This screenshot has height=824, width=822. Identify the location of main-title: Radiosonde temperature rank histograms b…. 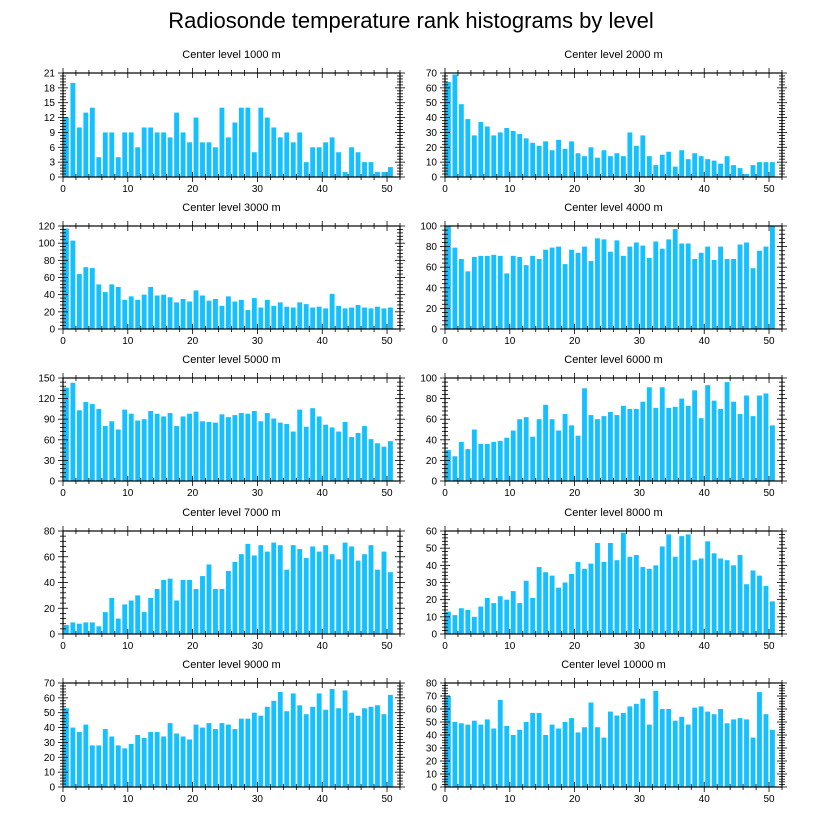
(411, 20).